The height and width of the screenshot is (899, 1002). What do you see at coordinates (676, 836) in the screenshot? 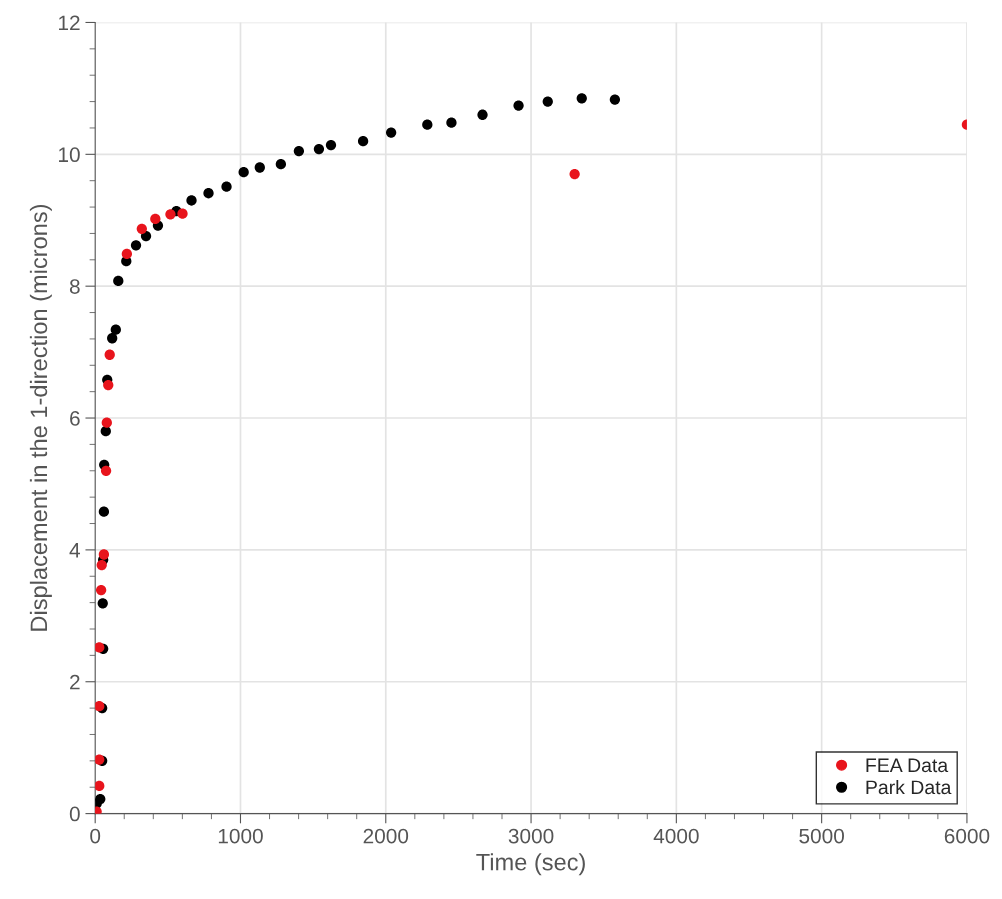
I see `x-tick-label: 4000` at bounding box center [676, 836].